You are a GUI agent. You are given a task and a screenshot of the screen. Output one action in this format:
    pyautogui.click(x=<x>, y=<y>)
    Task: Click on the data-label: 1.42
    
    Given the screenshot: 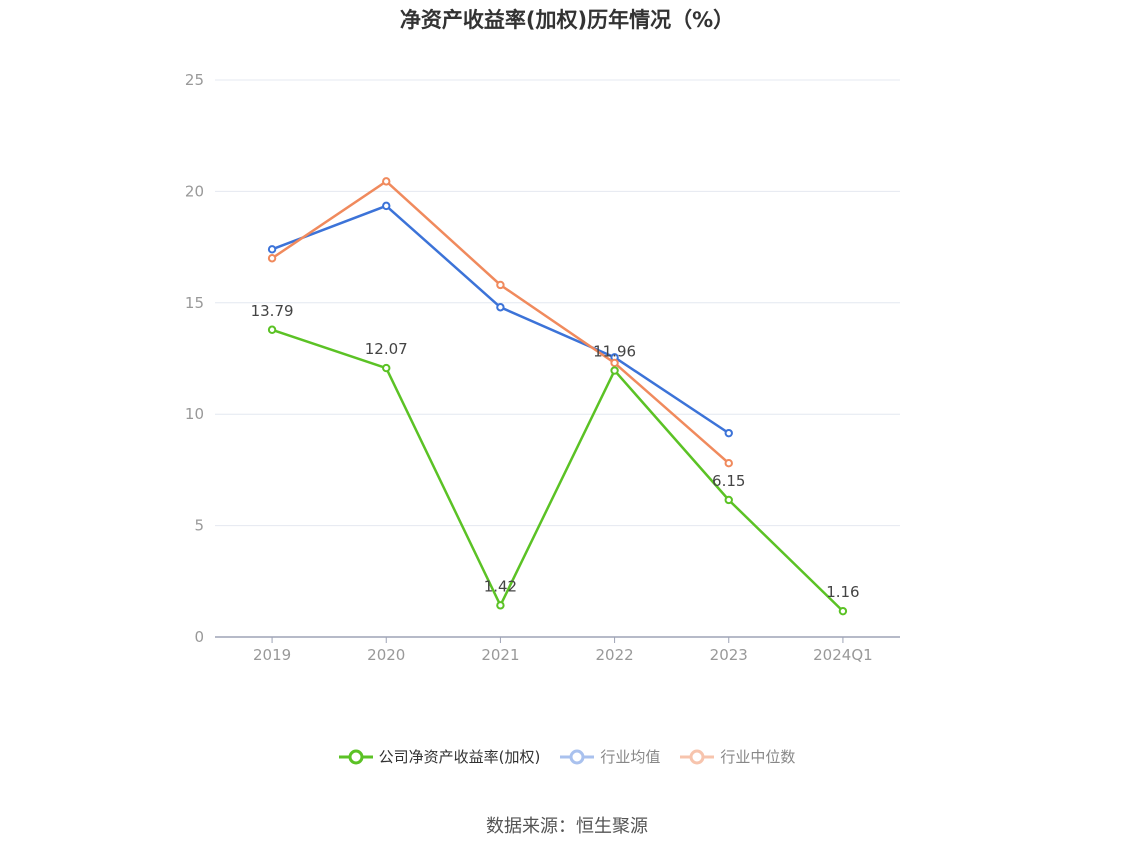 What is the action you would take?
    pyautogui.click(x=500, y=586)
    